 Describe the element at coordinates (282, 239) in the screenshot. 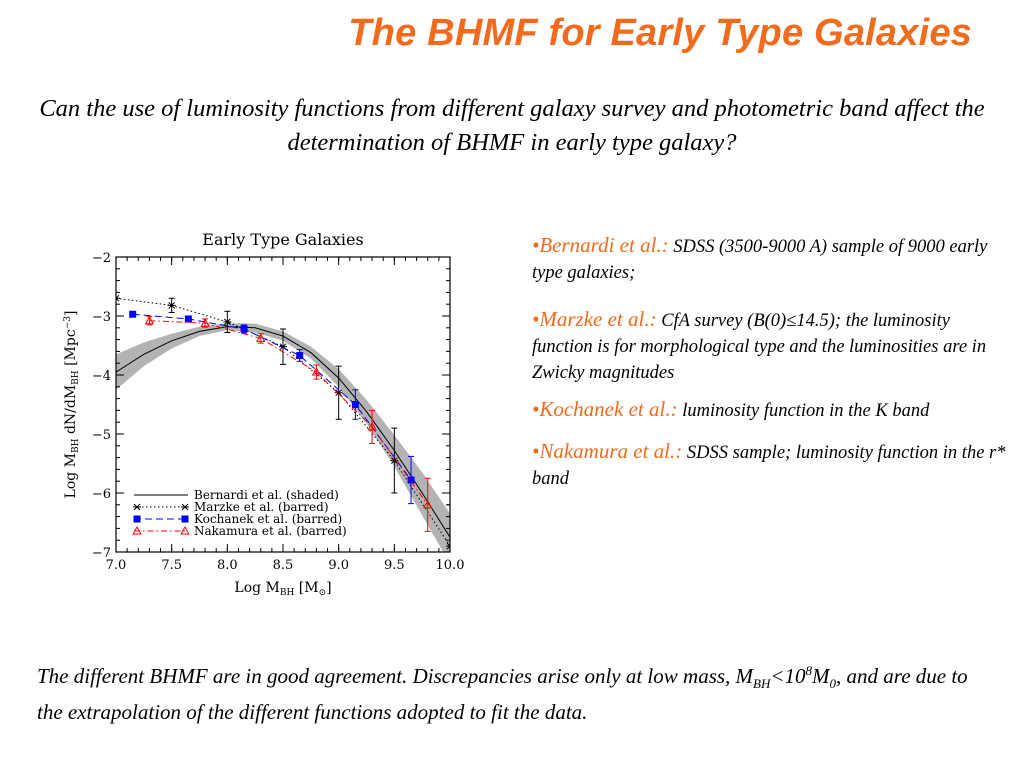

I see `chart-title: Early Type Galaxies` at that location.